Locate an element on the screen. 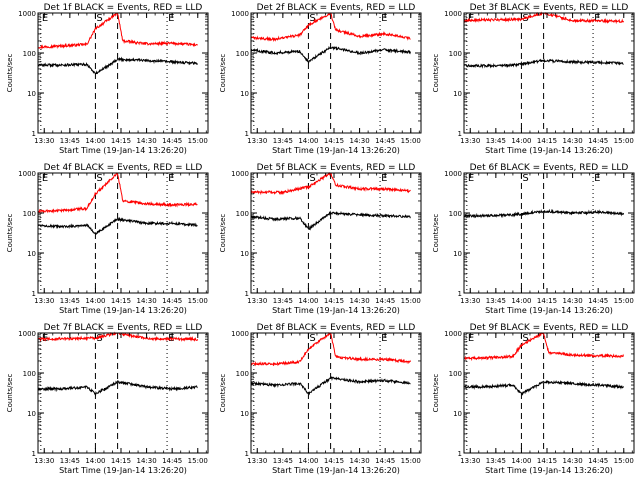 The image size is (640, 480). panel-title: Det 1f BLACK = Events, RED = LLD is located at coordinates (123, 8).